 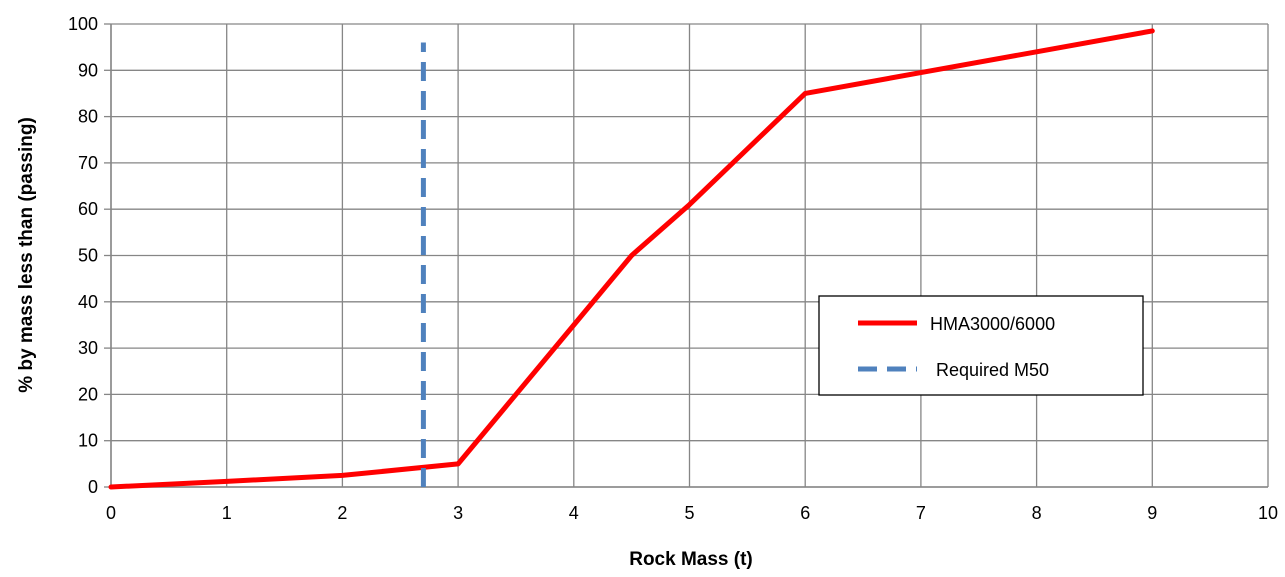 I want to click on x-tick-label: 5, so click(x=689, y=513).